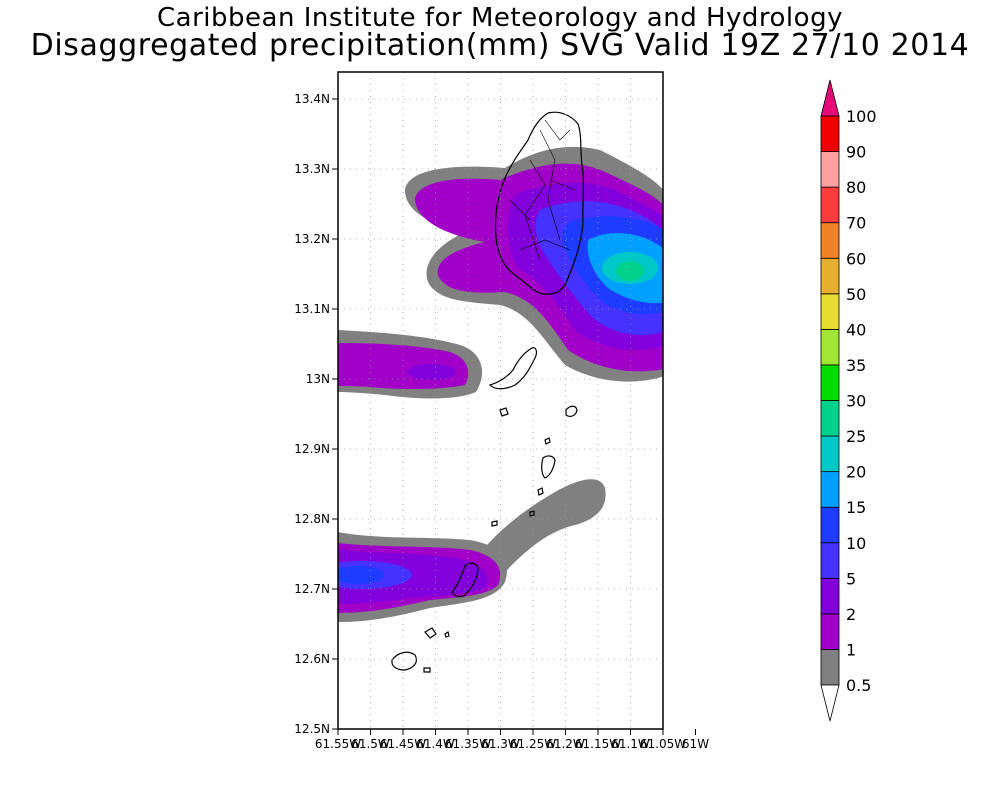 Image resolution: width=1000 pixels, height=800 pixels. Describe the element at coordinates (318, 379) in the screenshot. I see `lat-tick-label: 13N` at that location.